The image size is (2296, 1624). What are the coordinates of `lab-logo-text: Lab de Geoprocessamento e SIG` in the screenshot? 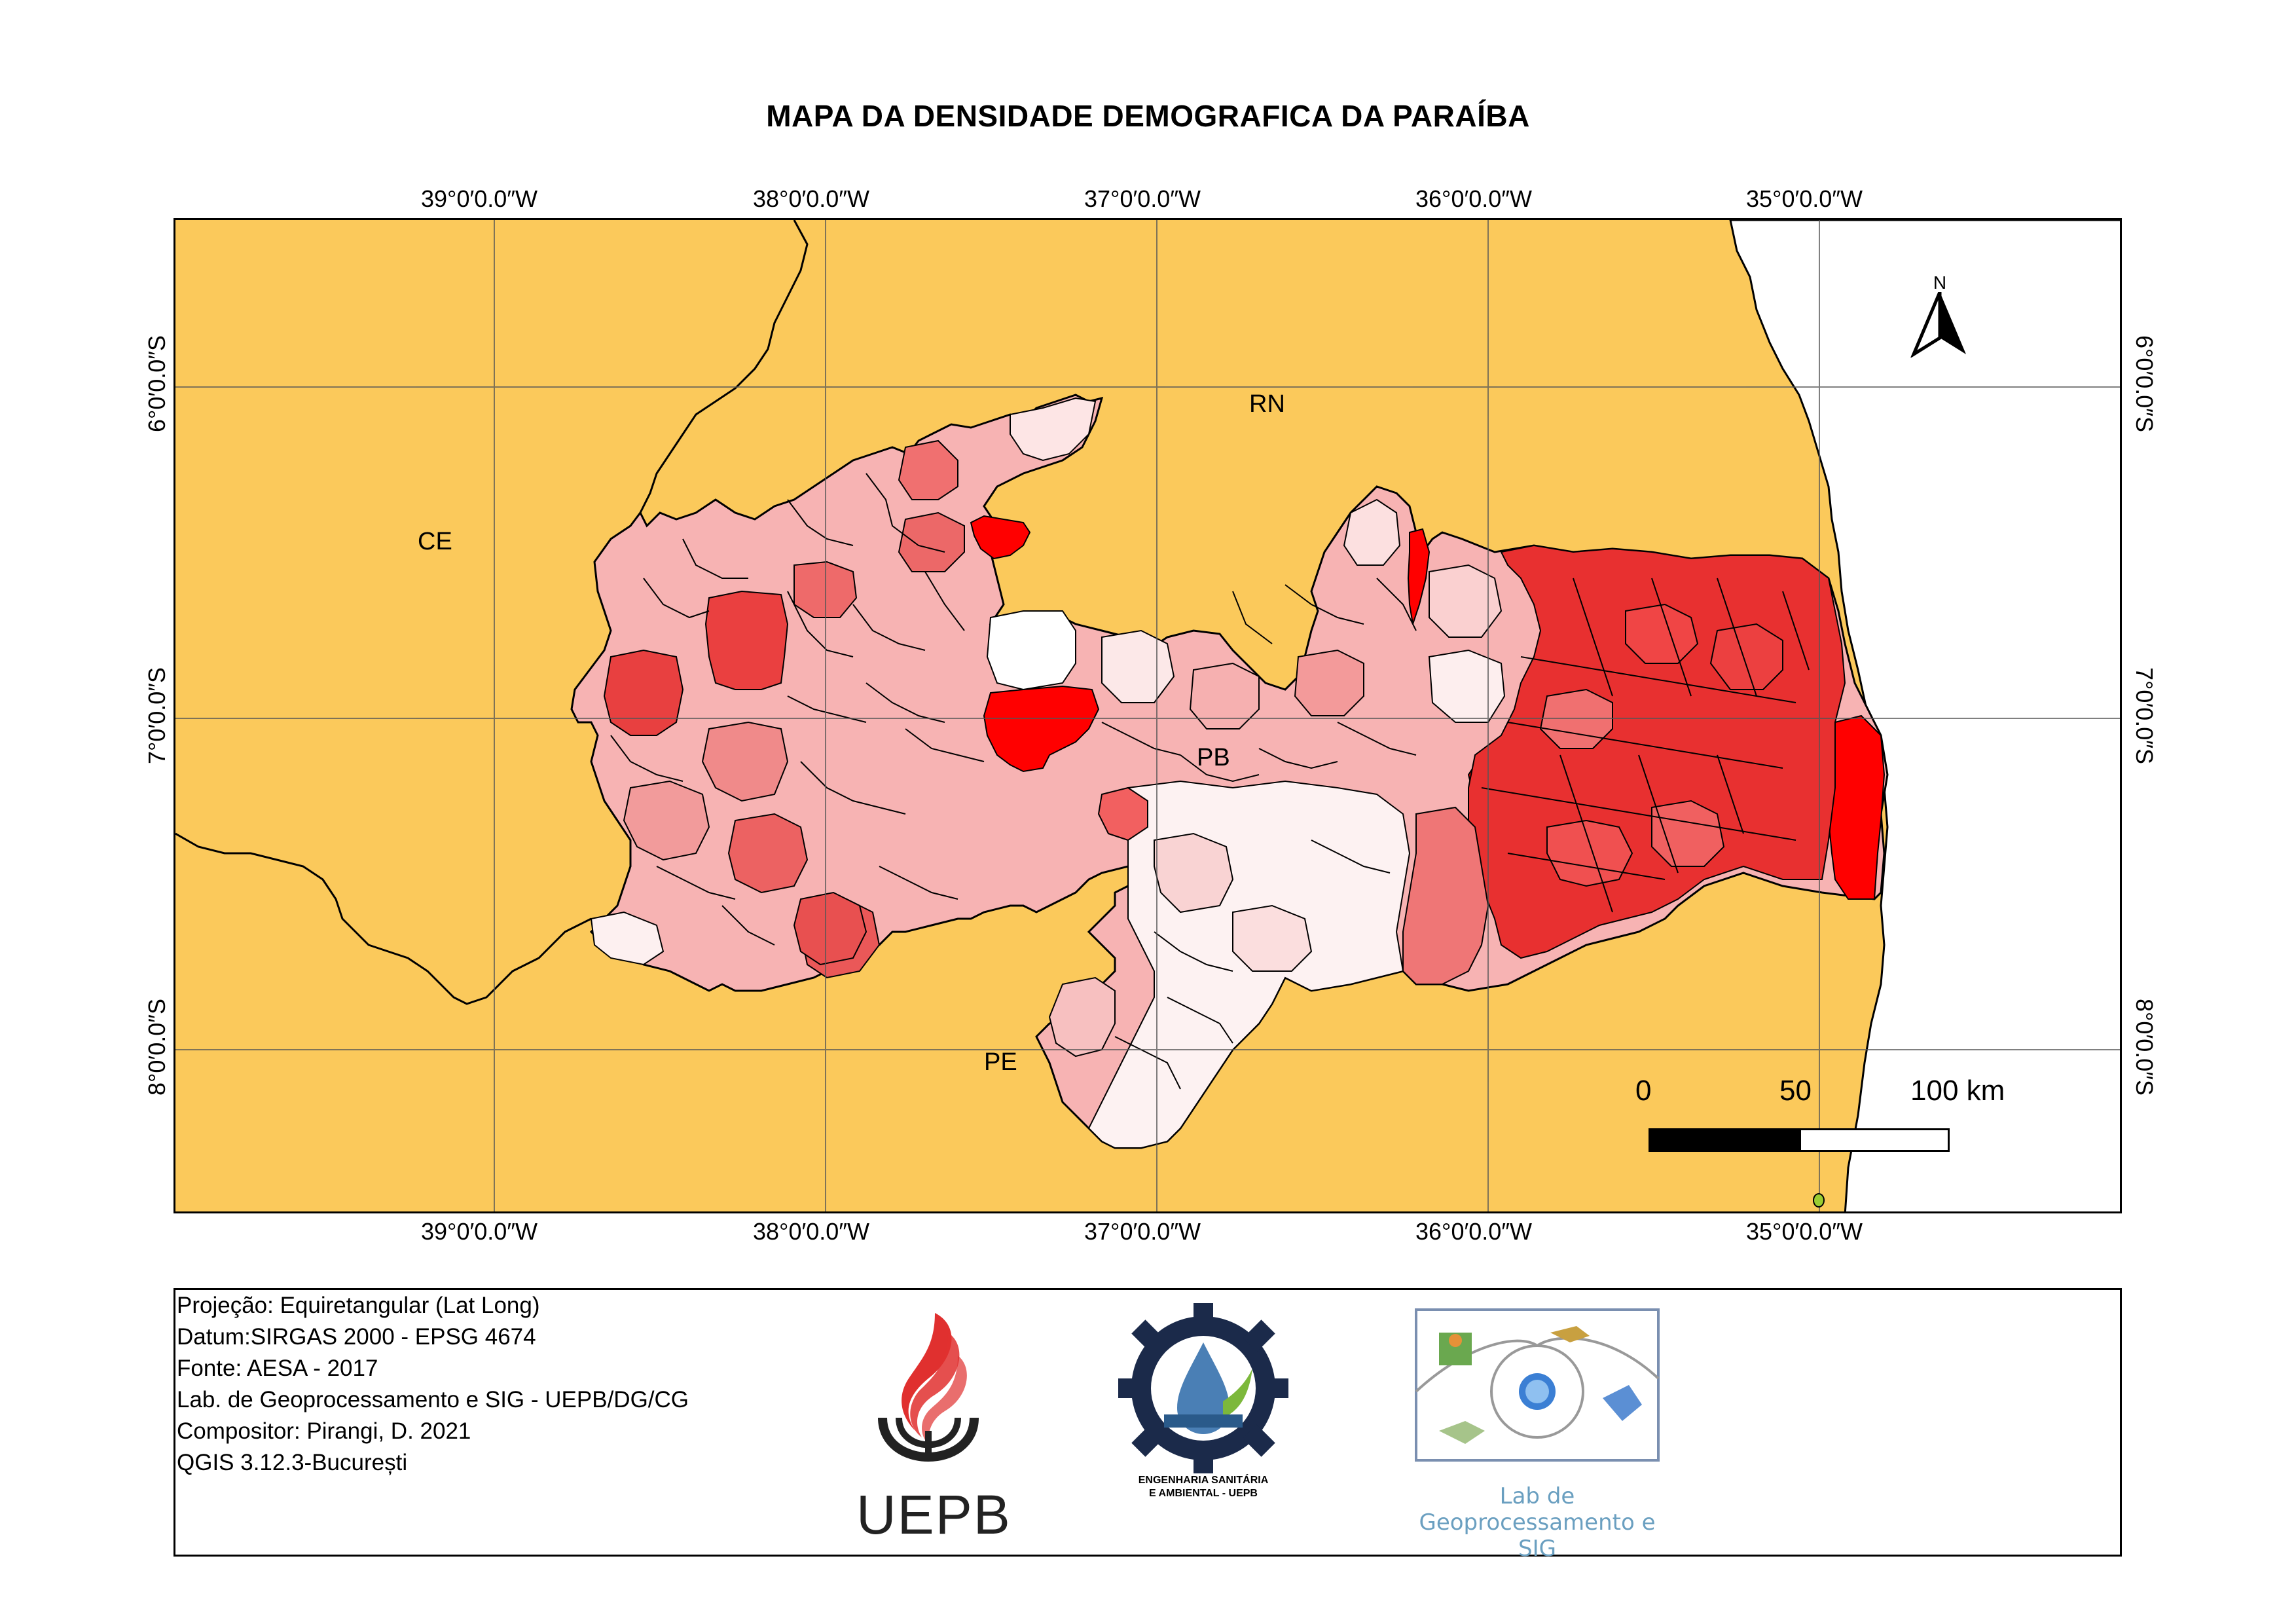 It's located at (1537, 1522).